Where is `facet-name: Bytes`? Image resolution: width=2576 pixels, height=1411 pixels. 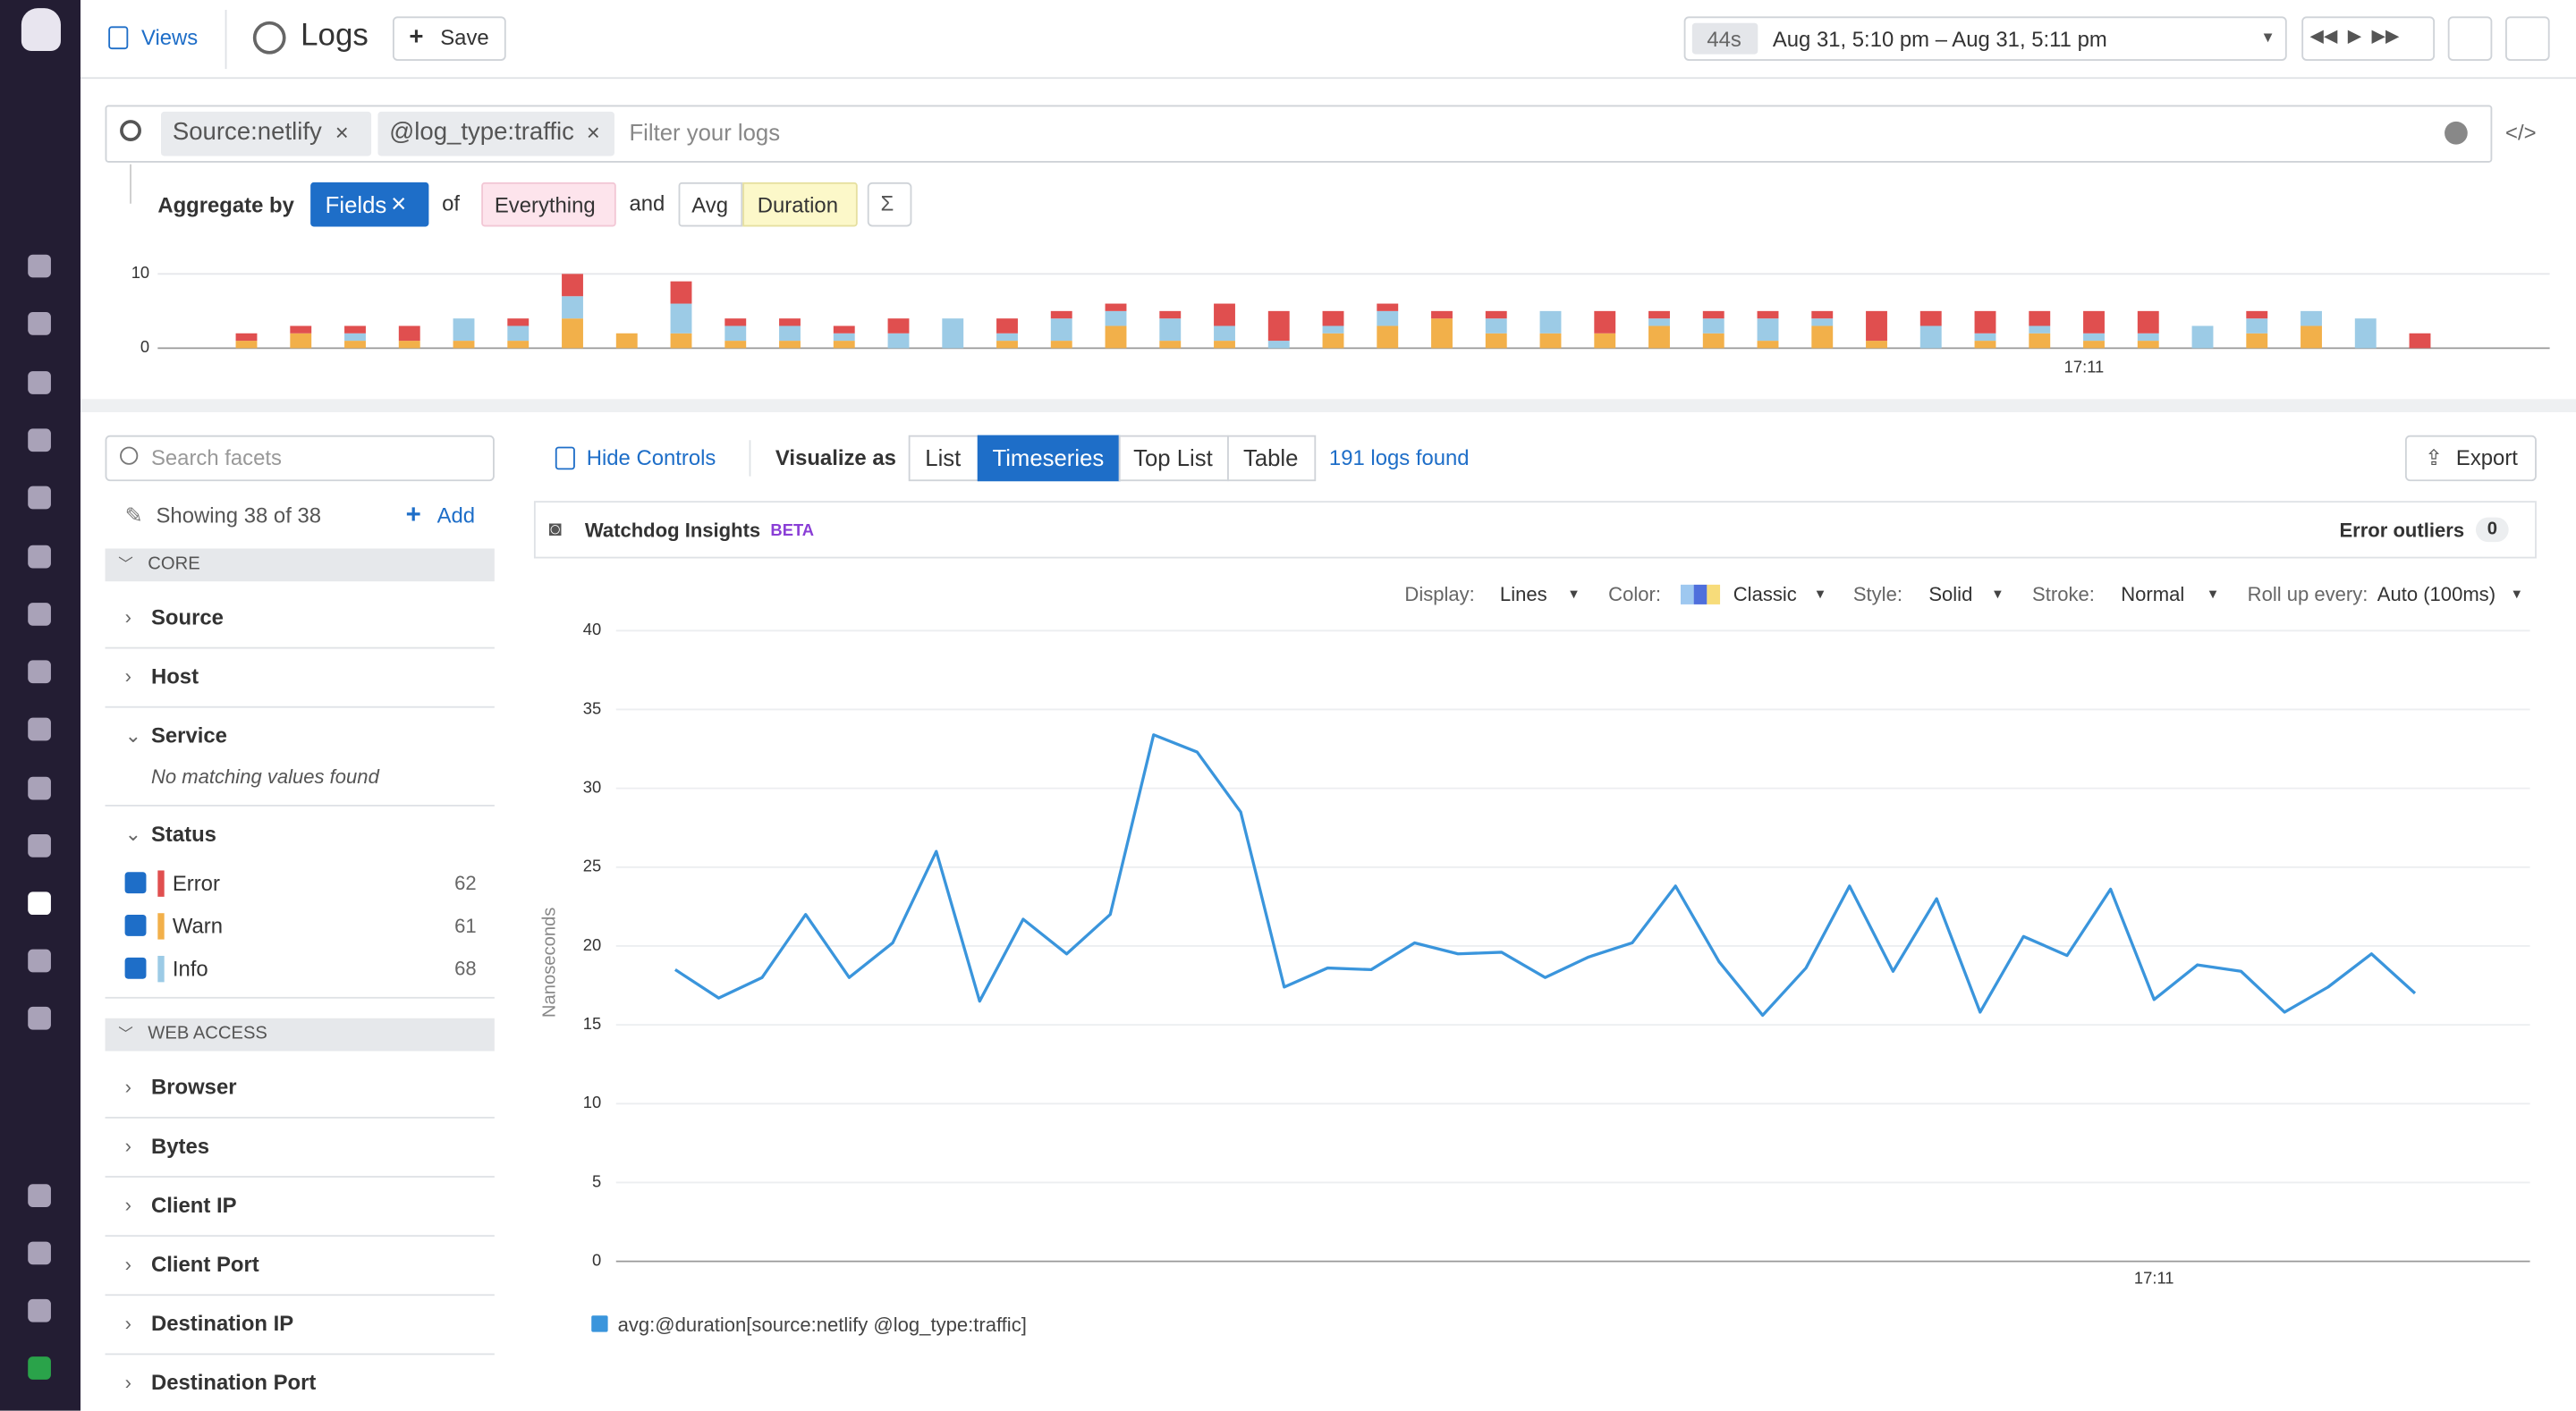
facet-name: Bytes is located at coordinates (180, 1146).